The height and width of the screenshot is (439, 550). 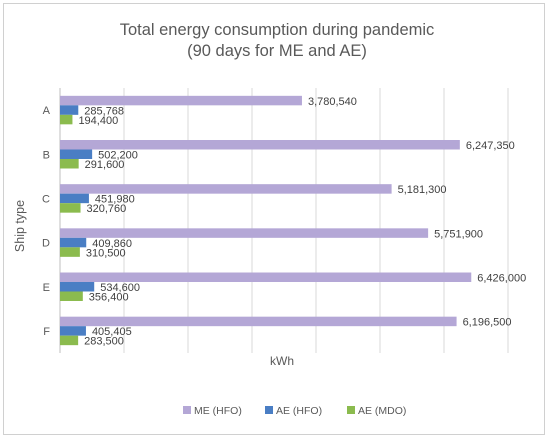 I want to click on data-label: 405,405, so click(x=112, y=332).